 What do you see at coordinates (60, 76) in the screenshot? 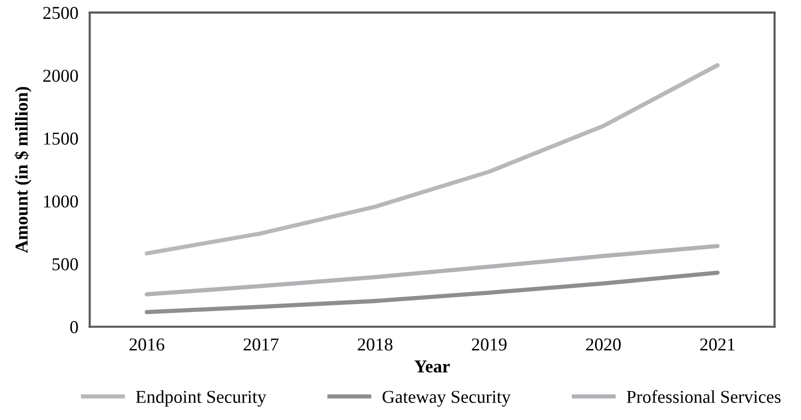
I see `y-tick-label: 2000` at bounding box center [60, 76].